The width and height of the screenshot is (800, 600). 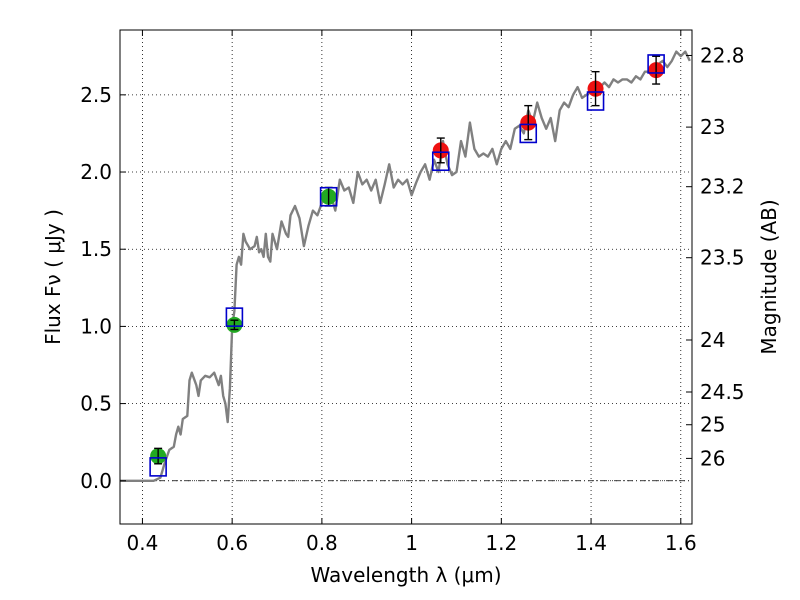 What do you see at coordinates (722, 187) in the screenshot?
I see `magnitude-tick-label: 23.2` at bounding box center [722, 187].